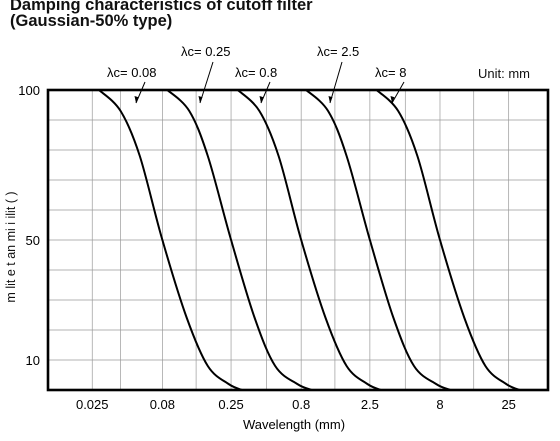 The image size is (560, 441). Describe the element at coordinates (161, 7) in the screenshot. I see `chart-title: Damping characteristics of cutoff filter` at that location.